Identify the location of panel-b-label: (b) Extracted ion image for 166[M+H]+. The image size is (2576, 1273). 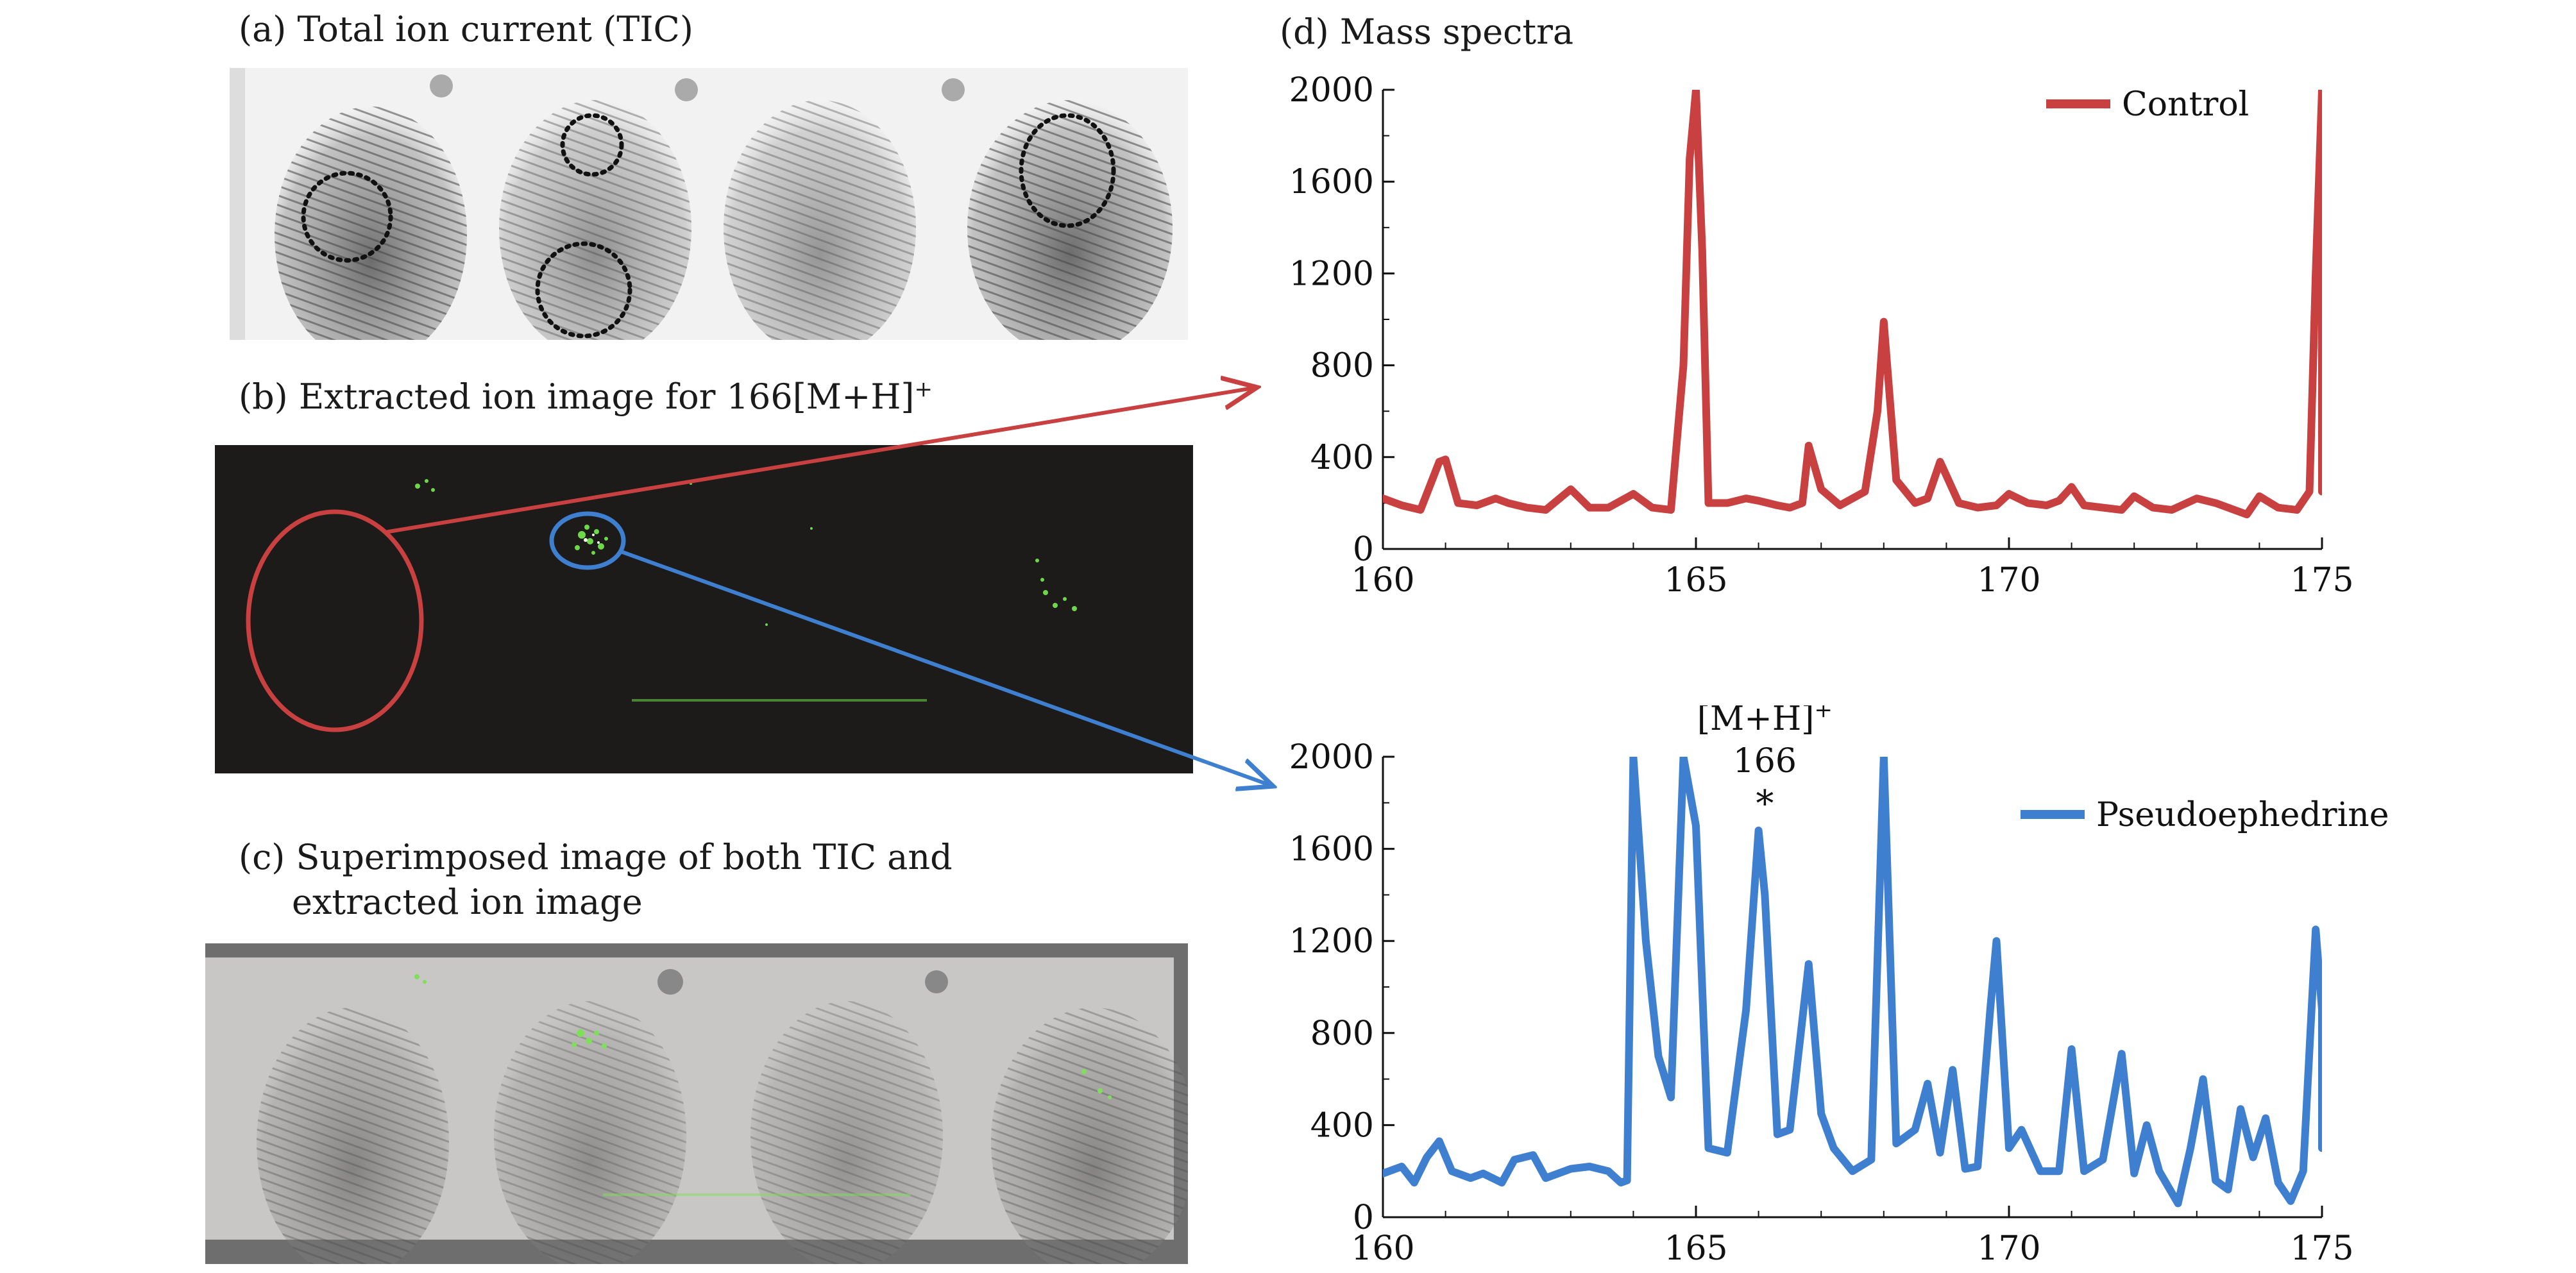
(586, 396).